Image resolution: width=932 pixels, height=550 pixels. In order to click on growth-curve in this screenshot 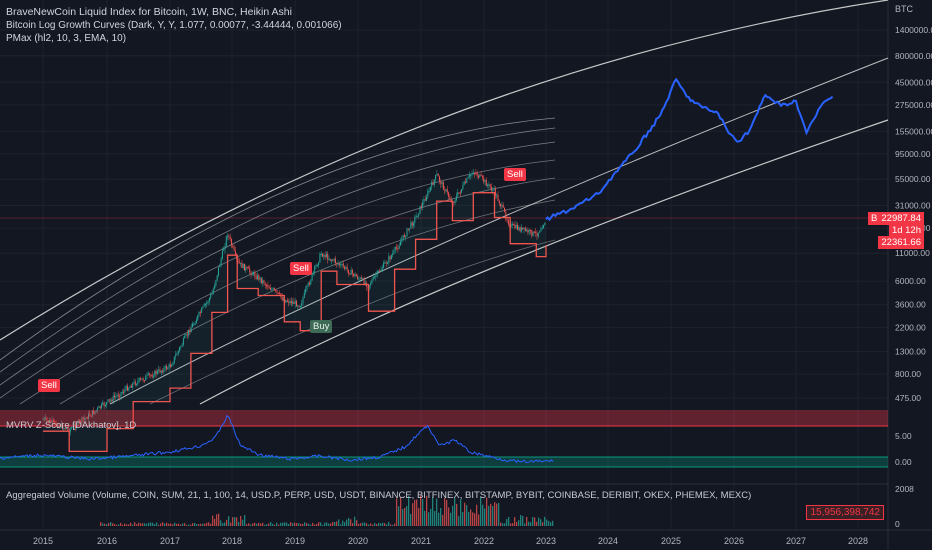, I will do `click(352, 322)`.